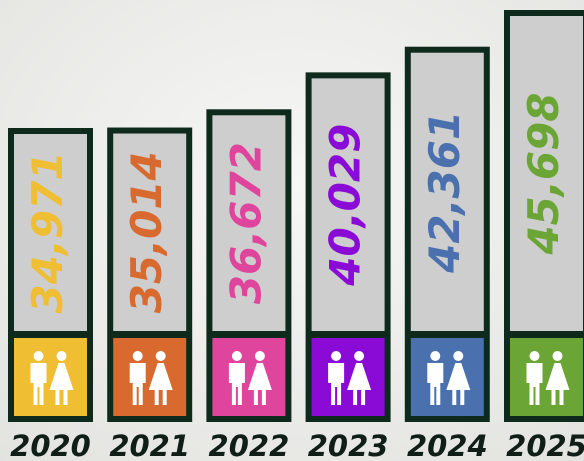 This screenshot has width=584, height=461. Describe the element at coordinates (444, 192) in the screenshot. I see `value-label: 42,361` at that location.